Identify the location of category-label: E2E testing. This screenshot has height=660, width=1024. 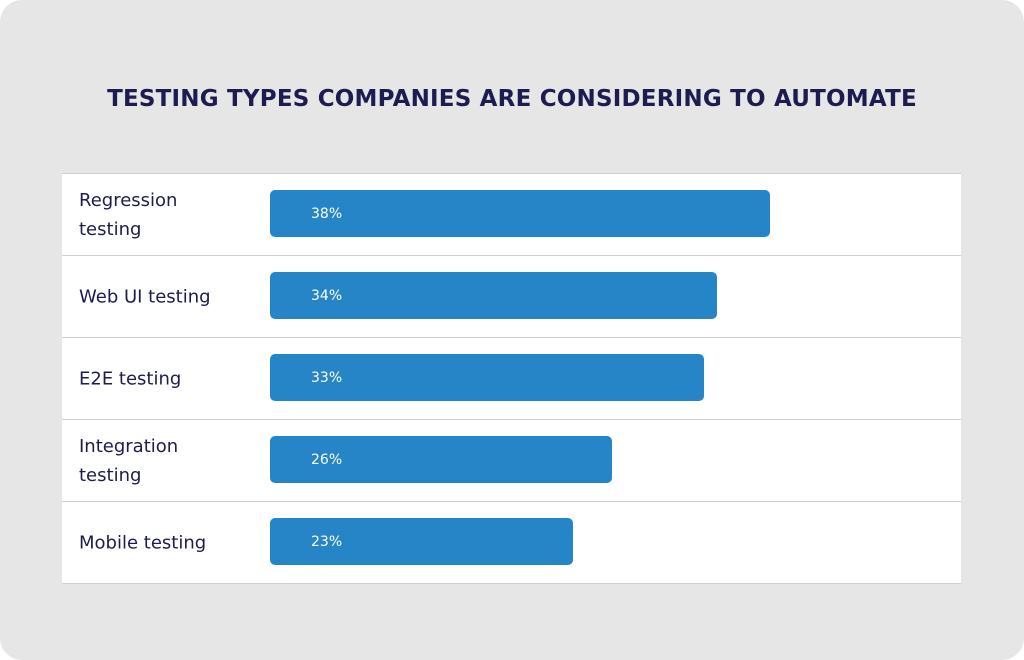
(130, 378).